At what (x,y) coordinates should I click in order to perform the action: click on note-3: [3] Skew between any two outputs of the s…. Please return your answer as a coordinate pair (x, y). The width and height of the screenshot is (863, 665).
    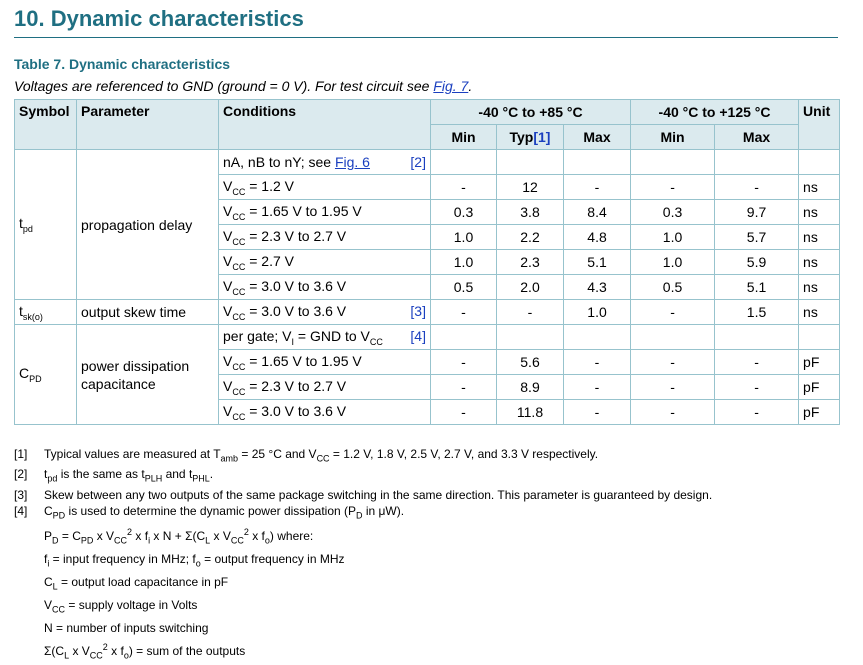
    Looking at the image, I should click on (363, 494).